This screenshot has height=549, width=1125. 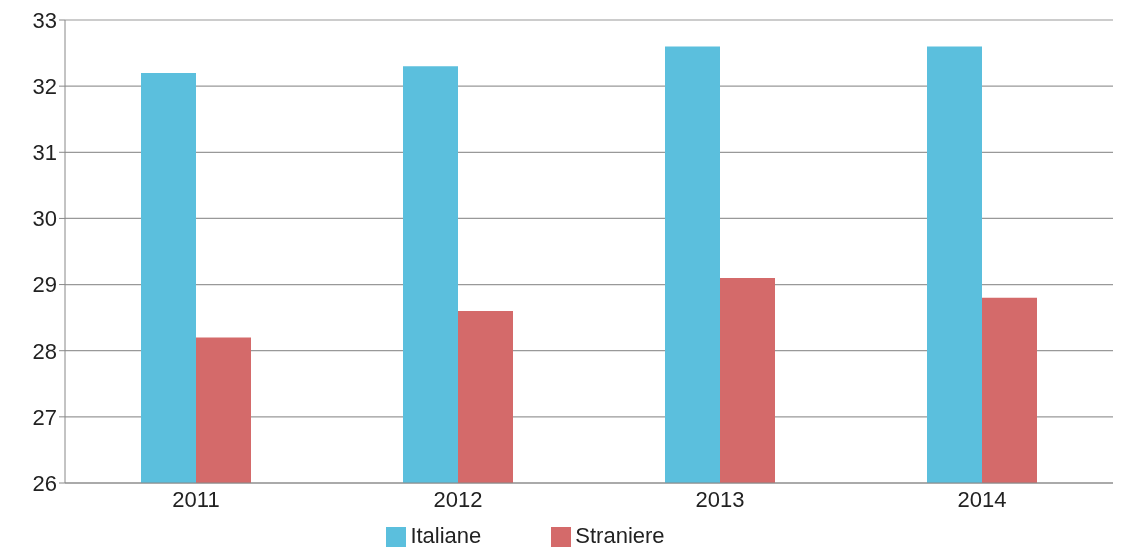 What do you see at coordinates (982, 499) in the screenshot?
I see `x-tick-label: 2014` at bounding box center [982, 499].